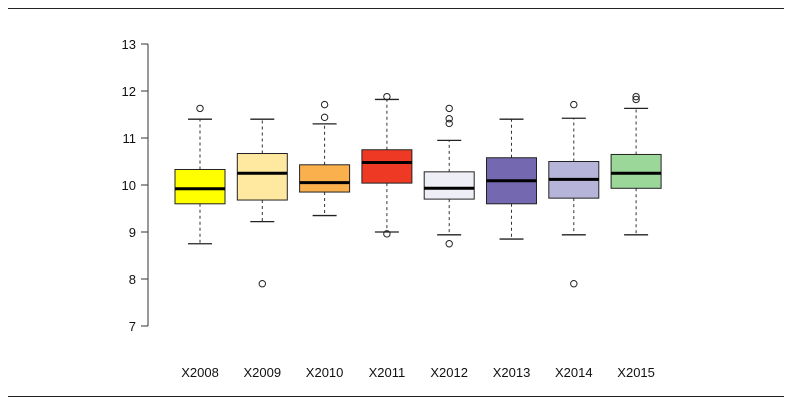  I want to click on x-category-label: X2013, so click(512, 372).